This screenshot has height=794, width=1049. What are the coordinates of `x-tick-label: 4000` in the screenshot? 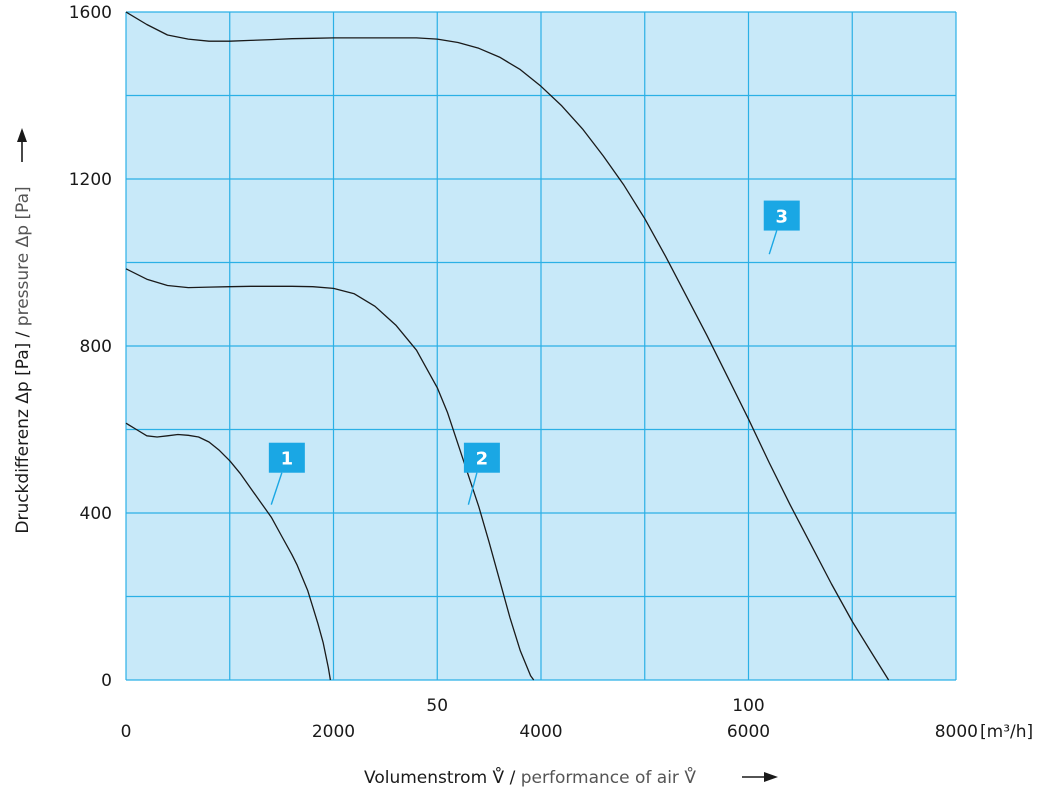 It's located at (540, 732).